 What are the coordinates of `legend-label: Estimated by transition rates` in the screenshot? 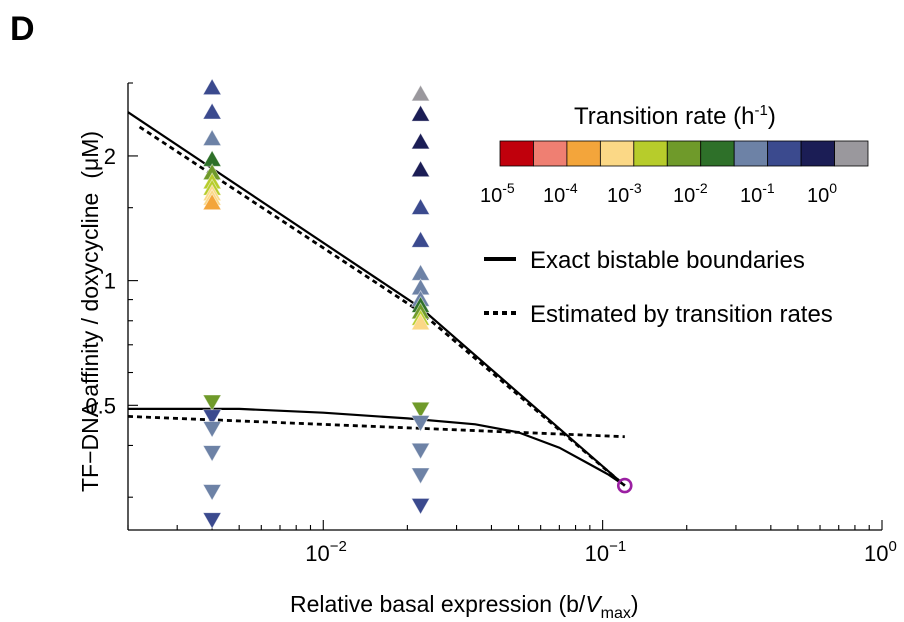 It's located at (681, 314).